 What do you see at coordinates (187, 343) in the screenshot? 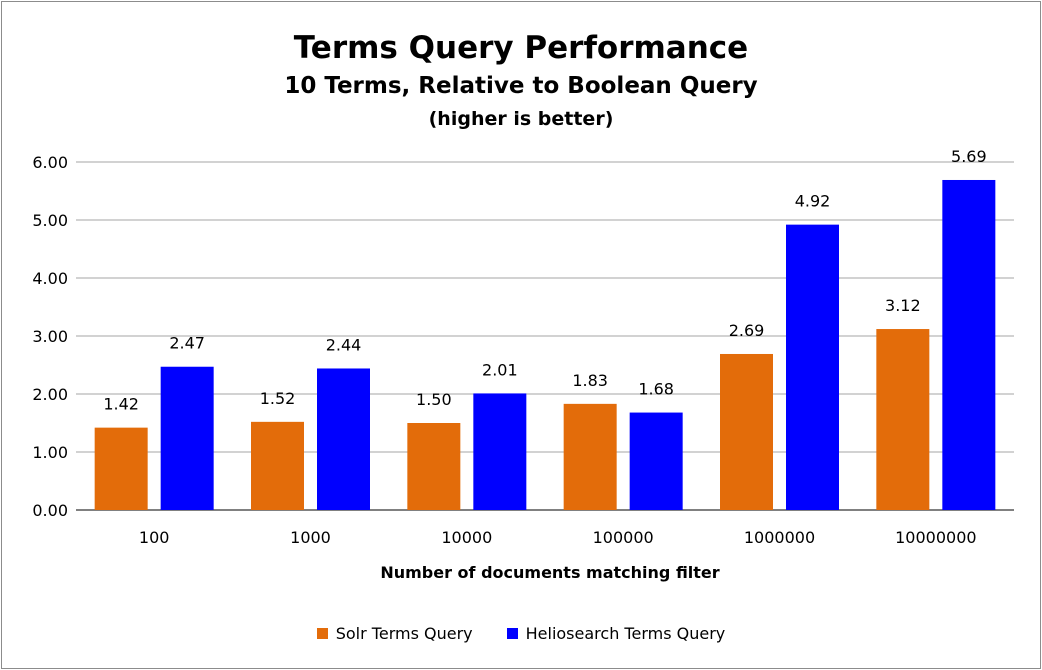
I see `data-label: 2.47` at bounding box center [187, 343].